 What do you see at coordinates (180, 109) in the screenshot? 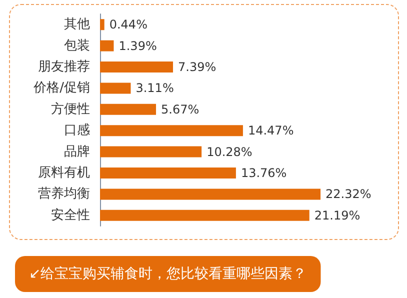
I see `data-label: 5.67%` at bounding box center [180, 109].